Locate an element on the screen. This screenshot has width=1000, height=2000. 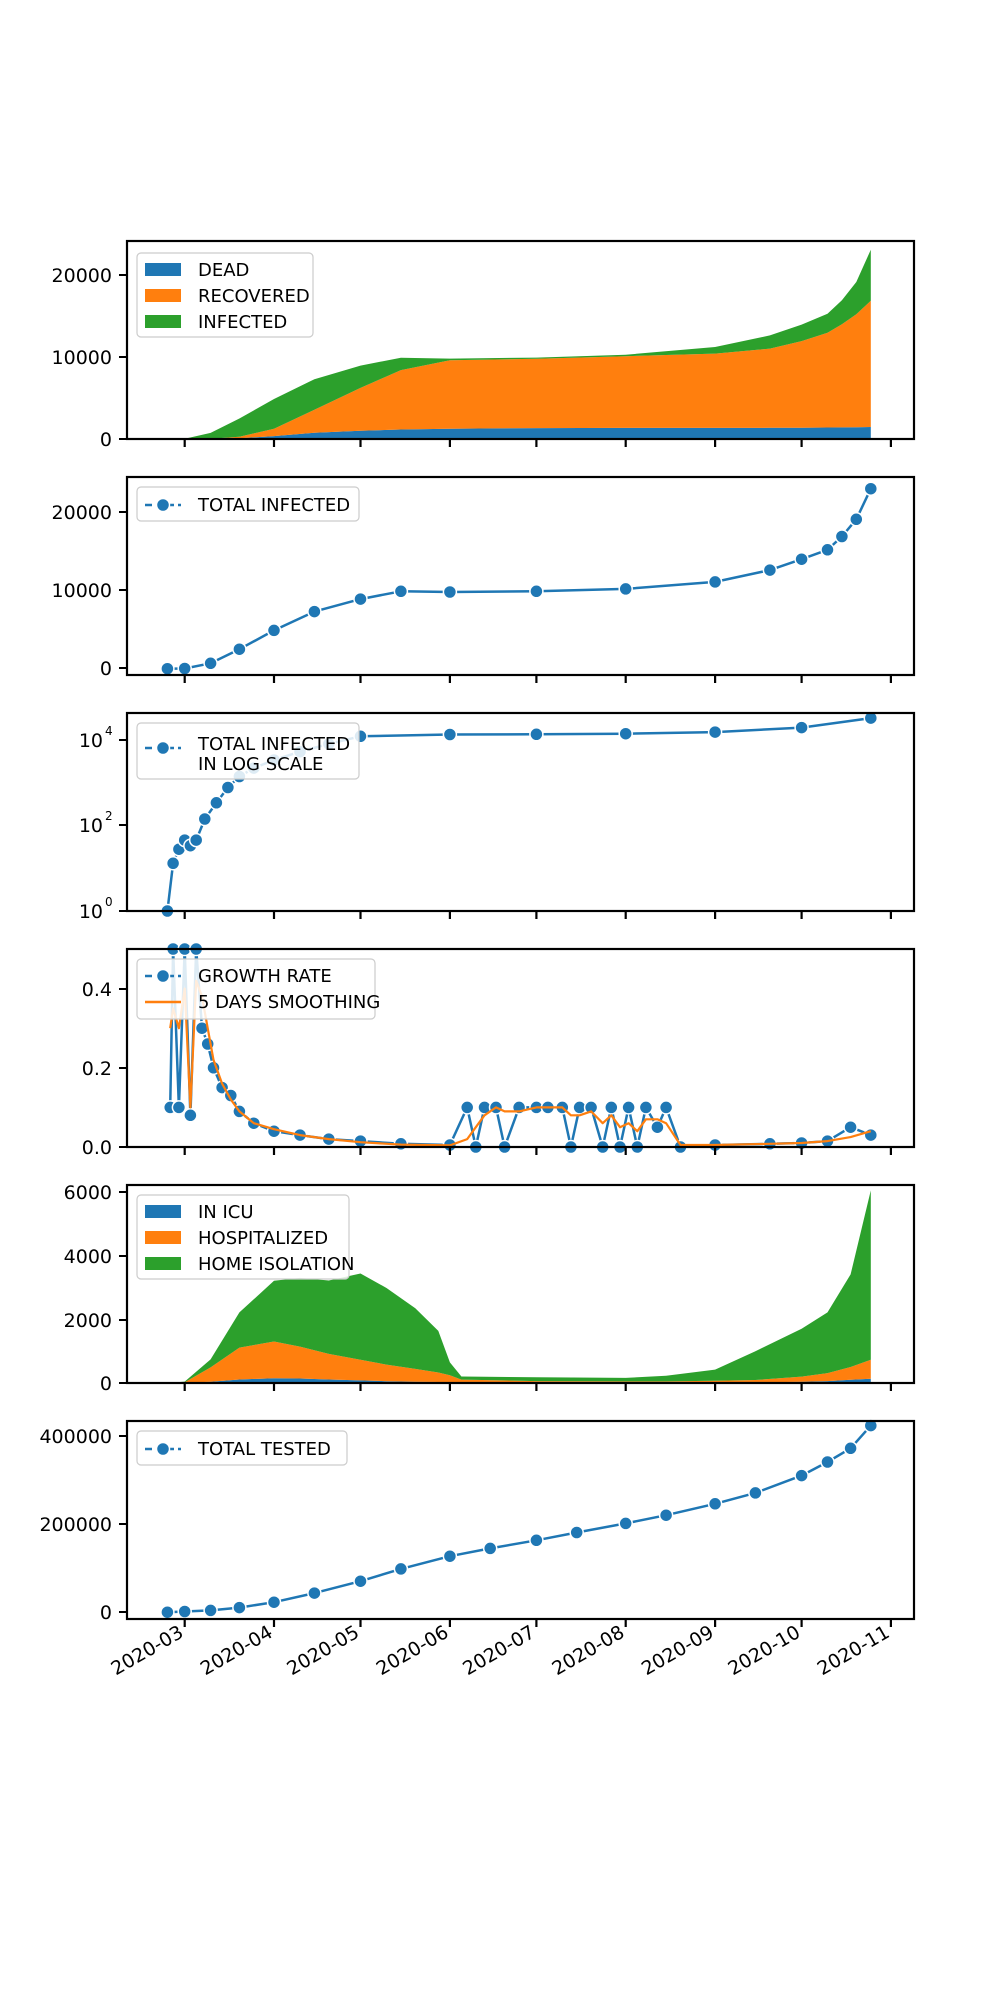
legend-swatch-dead is located at coordinates (163, 269).